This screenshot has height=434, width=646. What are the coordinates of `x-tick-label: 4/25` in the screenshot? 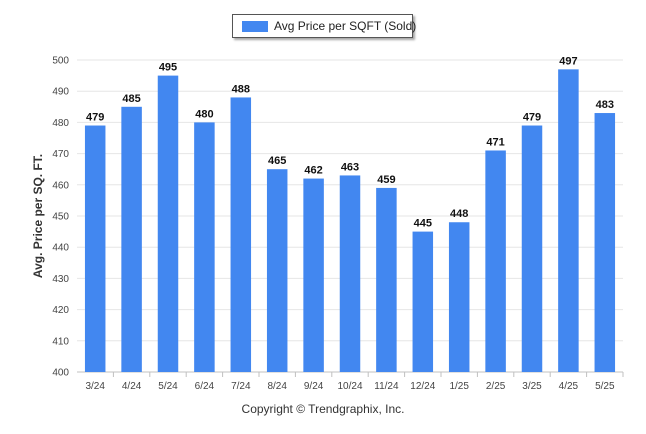 It's located at (569, 386).